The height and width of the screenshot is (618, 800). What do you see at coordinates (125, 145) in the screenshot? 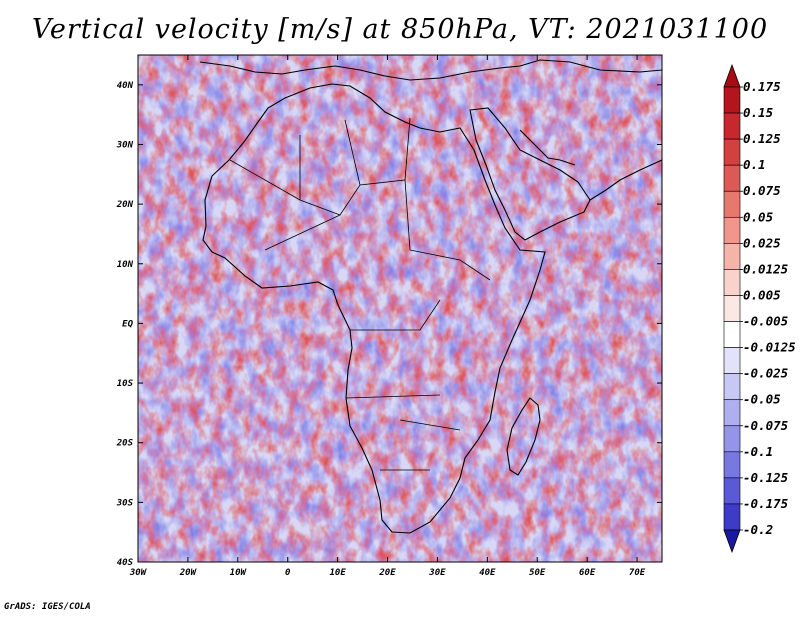
I see `lat-tick-label: 30N` at bounding box center [125, 145].